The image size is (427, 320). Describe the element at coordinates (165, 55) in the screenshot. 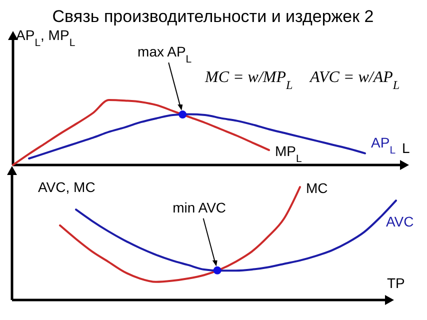

I see `text: max AP$_{L}$` at that location.